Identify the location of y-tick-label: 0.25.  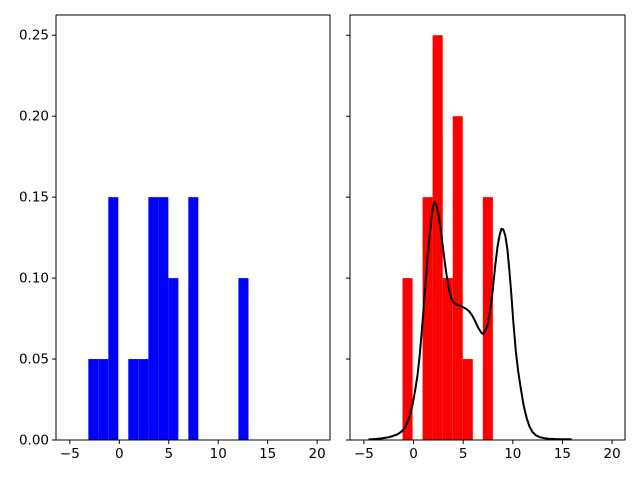
(34, 36).